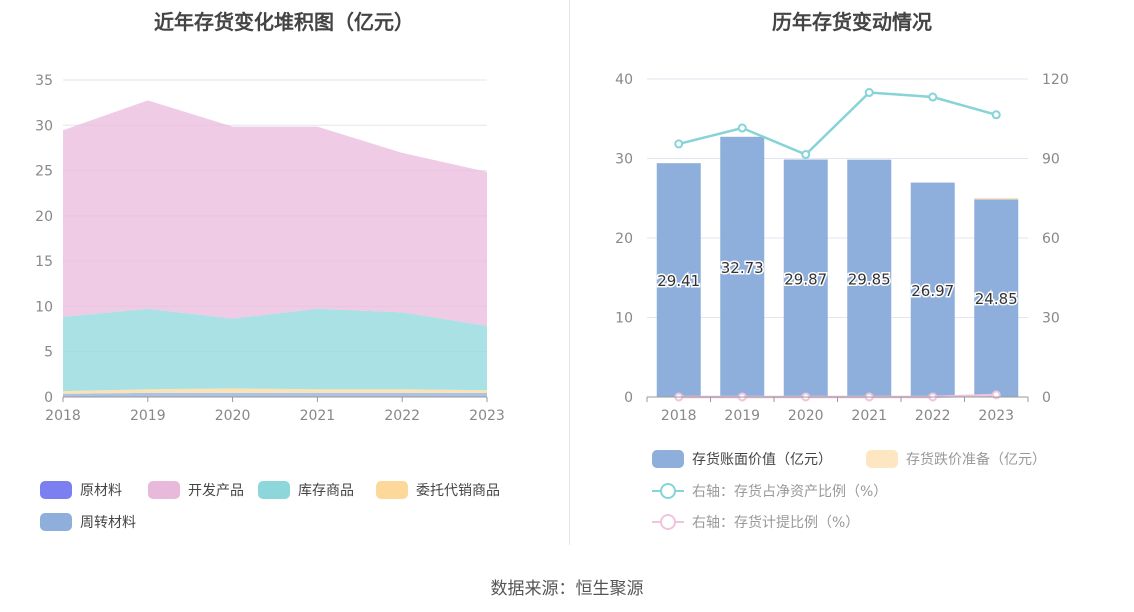 Image resolution: width=1134 pixels, height=612 pixels. I want to click on area-series-库存商品, so click(275, 350).